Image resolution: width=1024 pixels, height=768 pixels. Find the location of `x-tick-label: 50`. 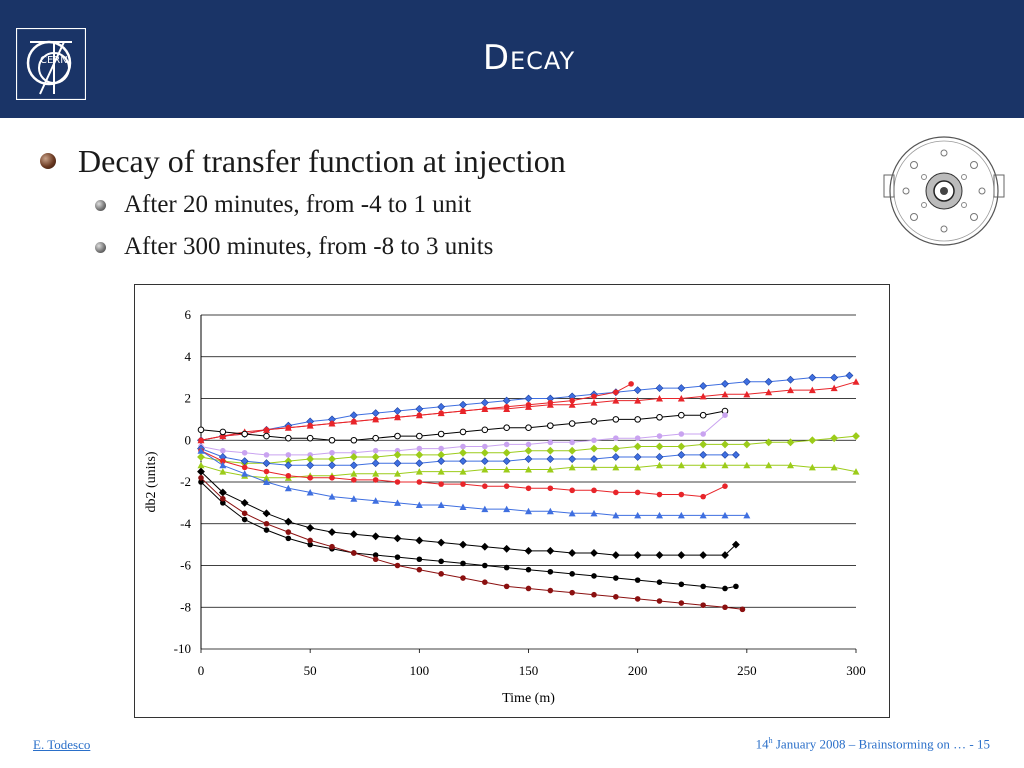

x-tick-label: 50 is located at coordinates (310, 670).